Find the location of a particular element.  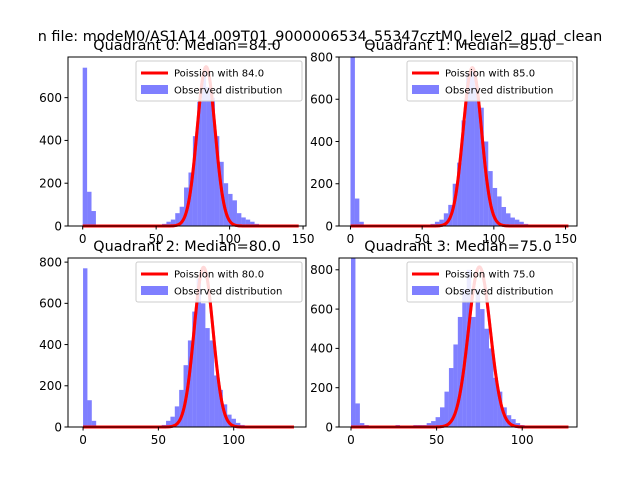

subplot-title: Quadrant 1: Median=85.0 is located at coordinates (458, 46).